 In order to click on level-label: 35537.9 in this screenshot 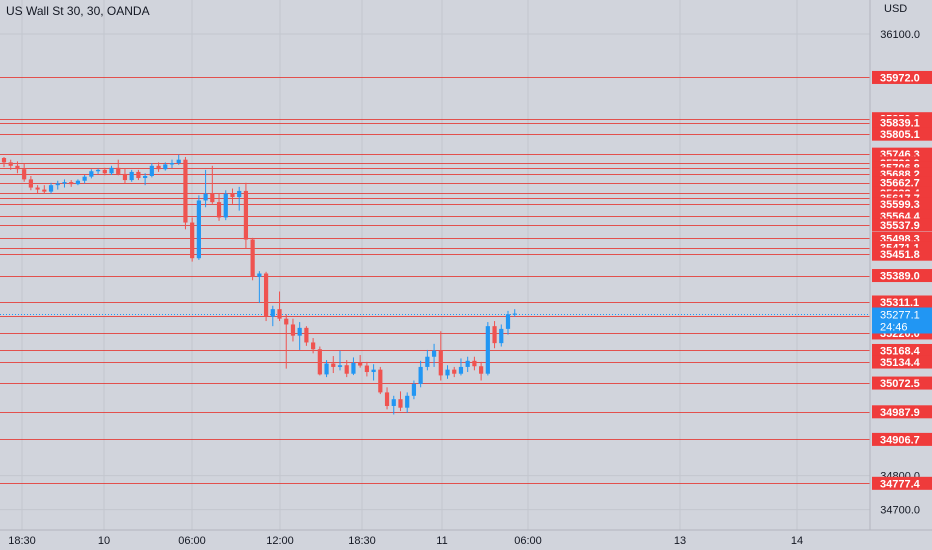, I will do `click(902, 225)`.